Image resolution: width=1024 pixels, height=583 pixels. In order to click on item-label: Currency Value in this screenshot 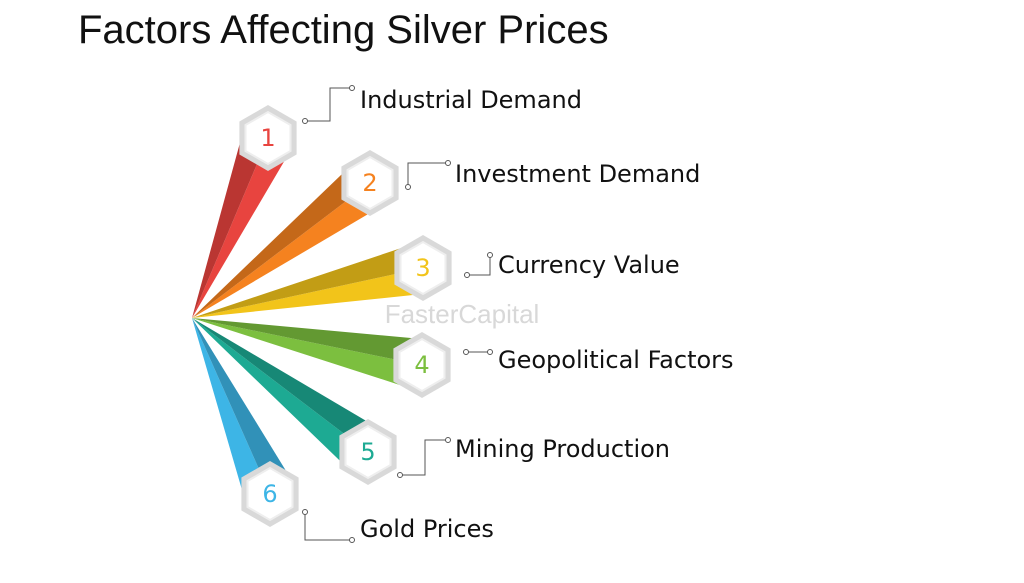, I will do `click(589, 265)`.